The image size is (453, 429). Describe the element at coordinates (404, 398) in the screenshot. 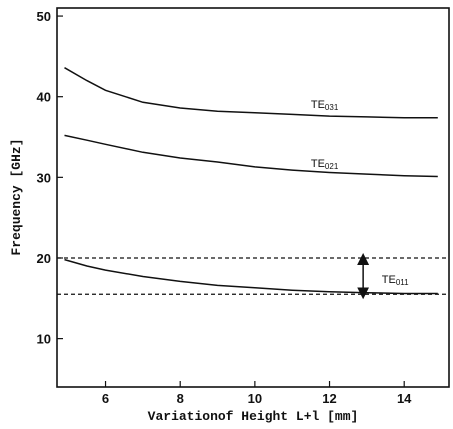

I see `x-tick-label: 14` at that location.